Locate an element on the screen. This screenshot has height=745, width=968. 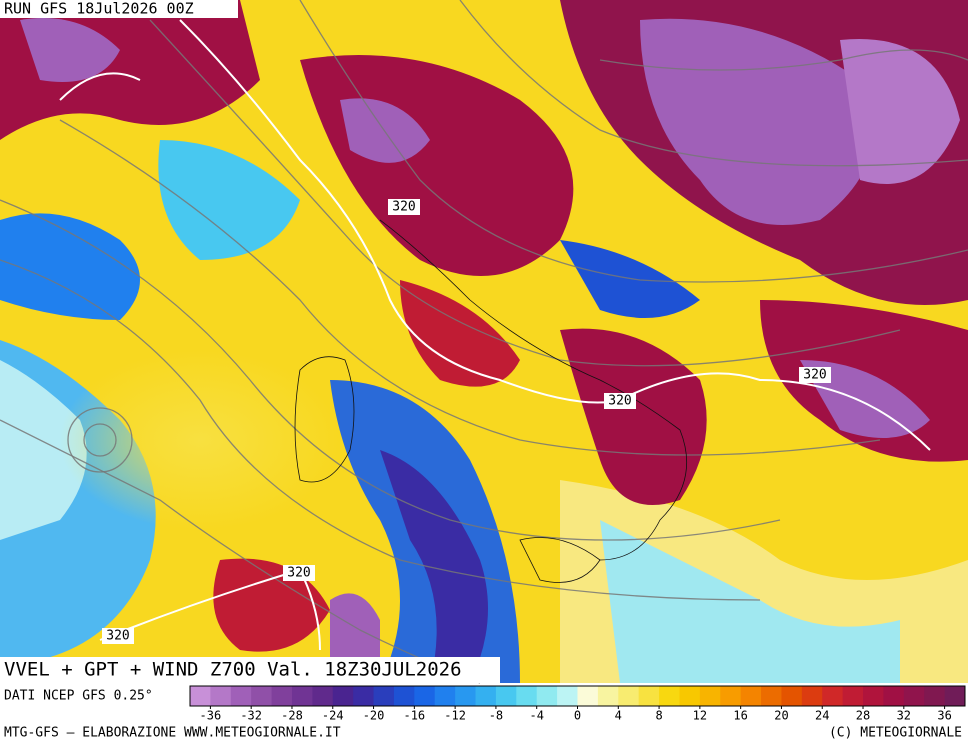
colorbar-tick-label: 32 is located at coordinates (904, 716).